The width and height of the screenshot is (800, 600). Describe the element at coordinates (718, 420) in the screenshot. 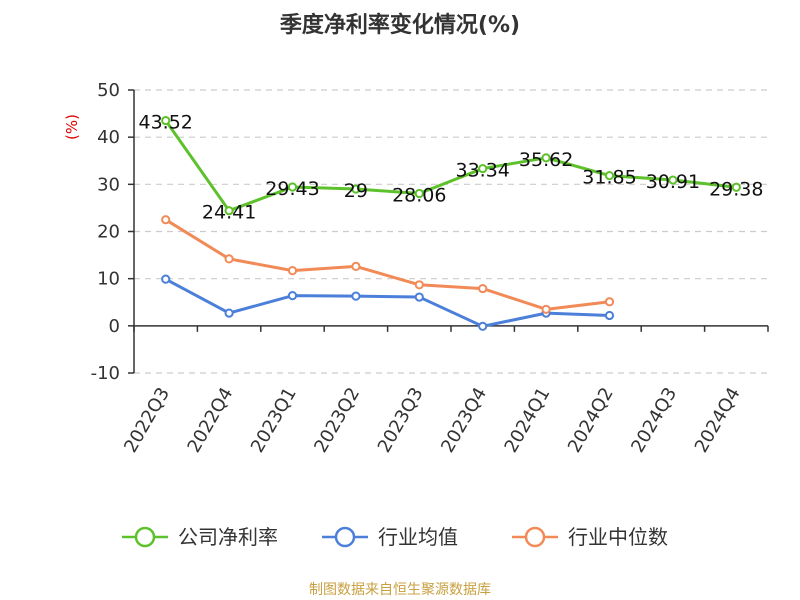

I see `x-tick-label-2024Q4: 2024Q4` at that location.